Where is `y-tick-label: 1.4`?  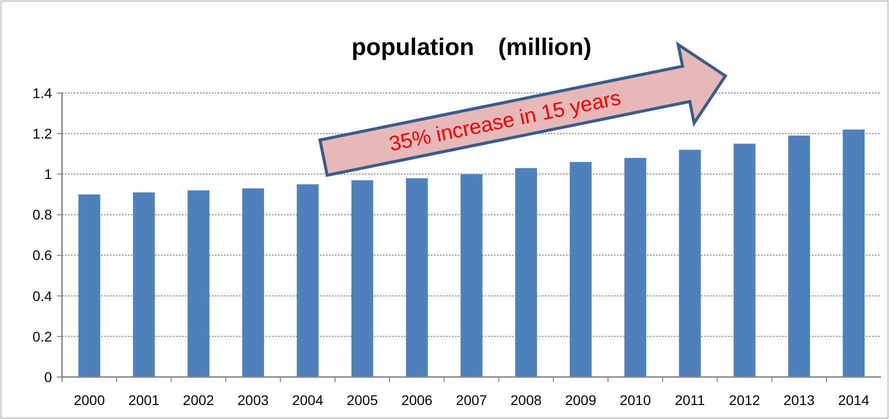
y-tick-label: 1.4 is located at coordinates (42, 92).